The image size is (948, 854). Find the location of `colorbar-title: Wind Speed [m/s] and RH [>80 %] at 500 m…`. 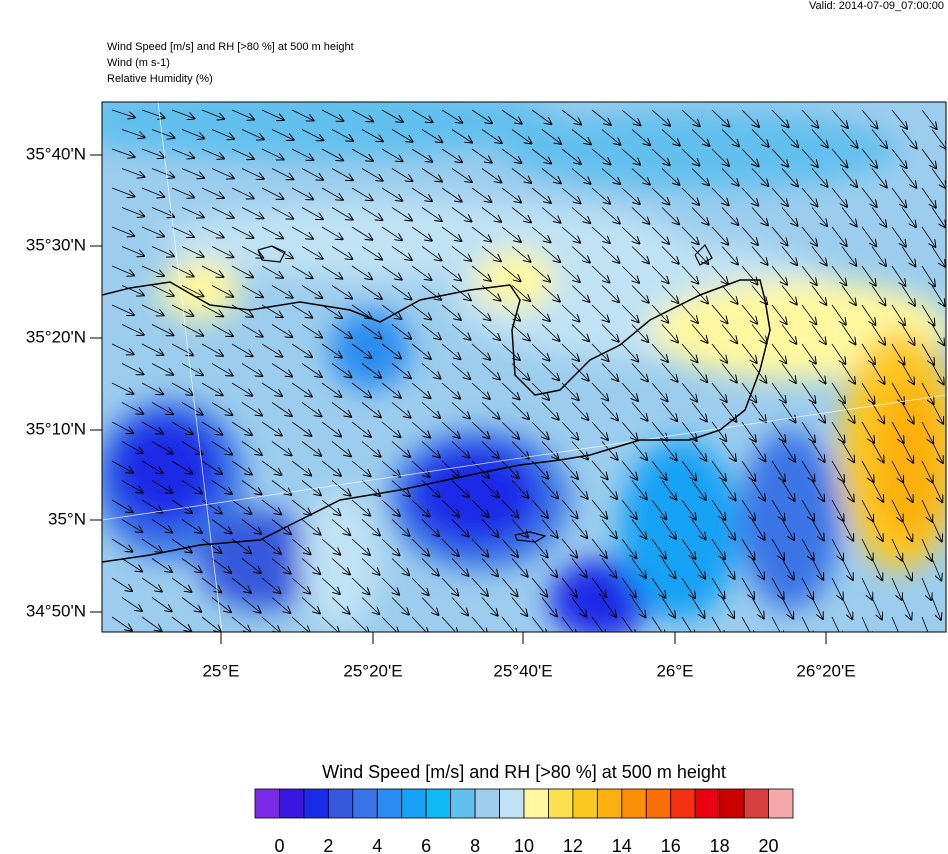

colorbar-title: Wind Speed [m/s] and RH [>80 %] at 500 m… is located at coordinates (524, 772).